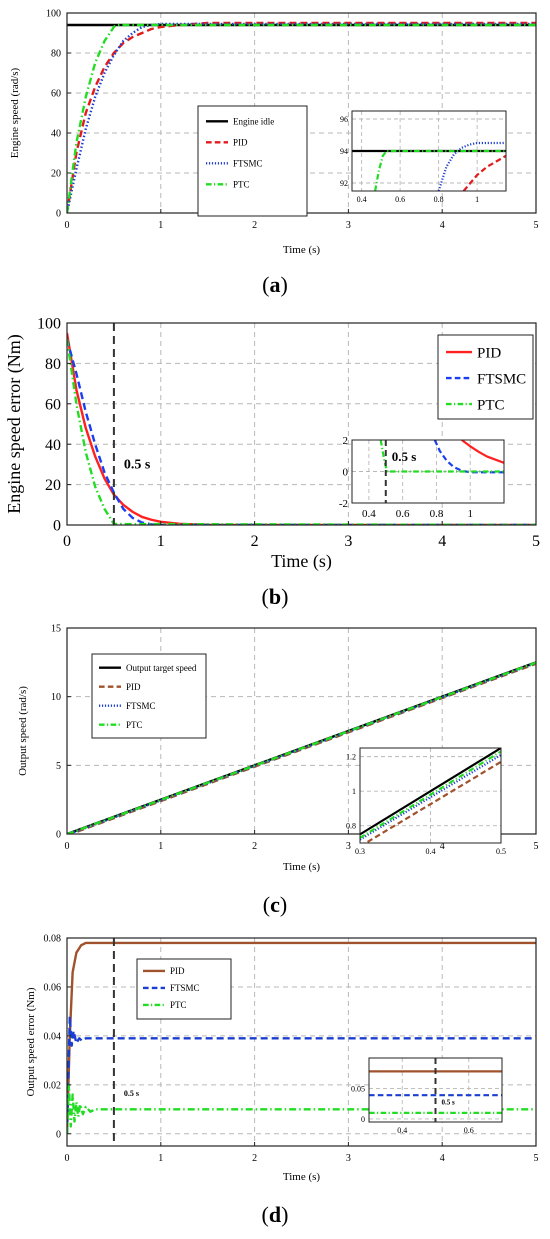 The image size is (550, 1239). What do you see at coordinates (275, 284) in the screenshot?
I see `panel-caption-letter: a` at bounding box center [275, 284].